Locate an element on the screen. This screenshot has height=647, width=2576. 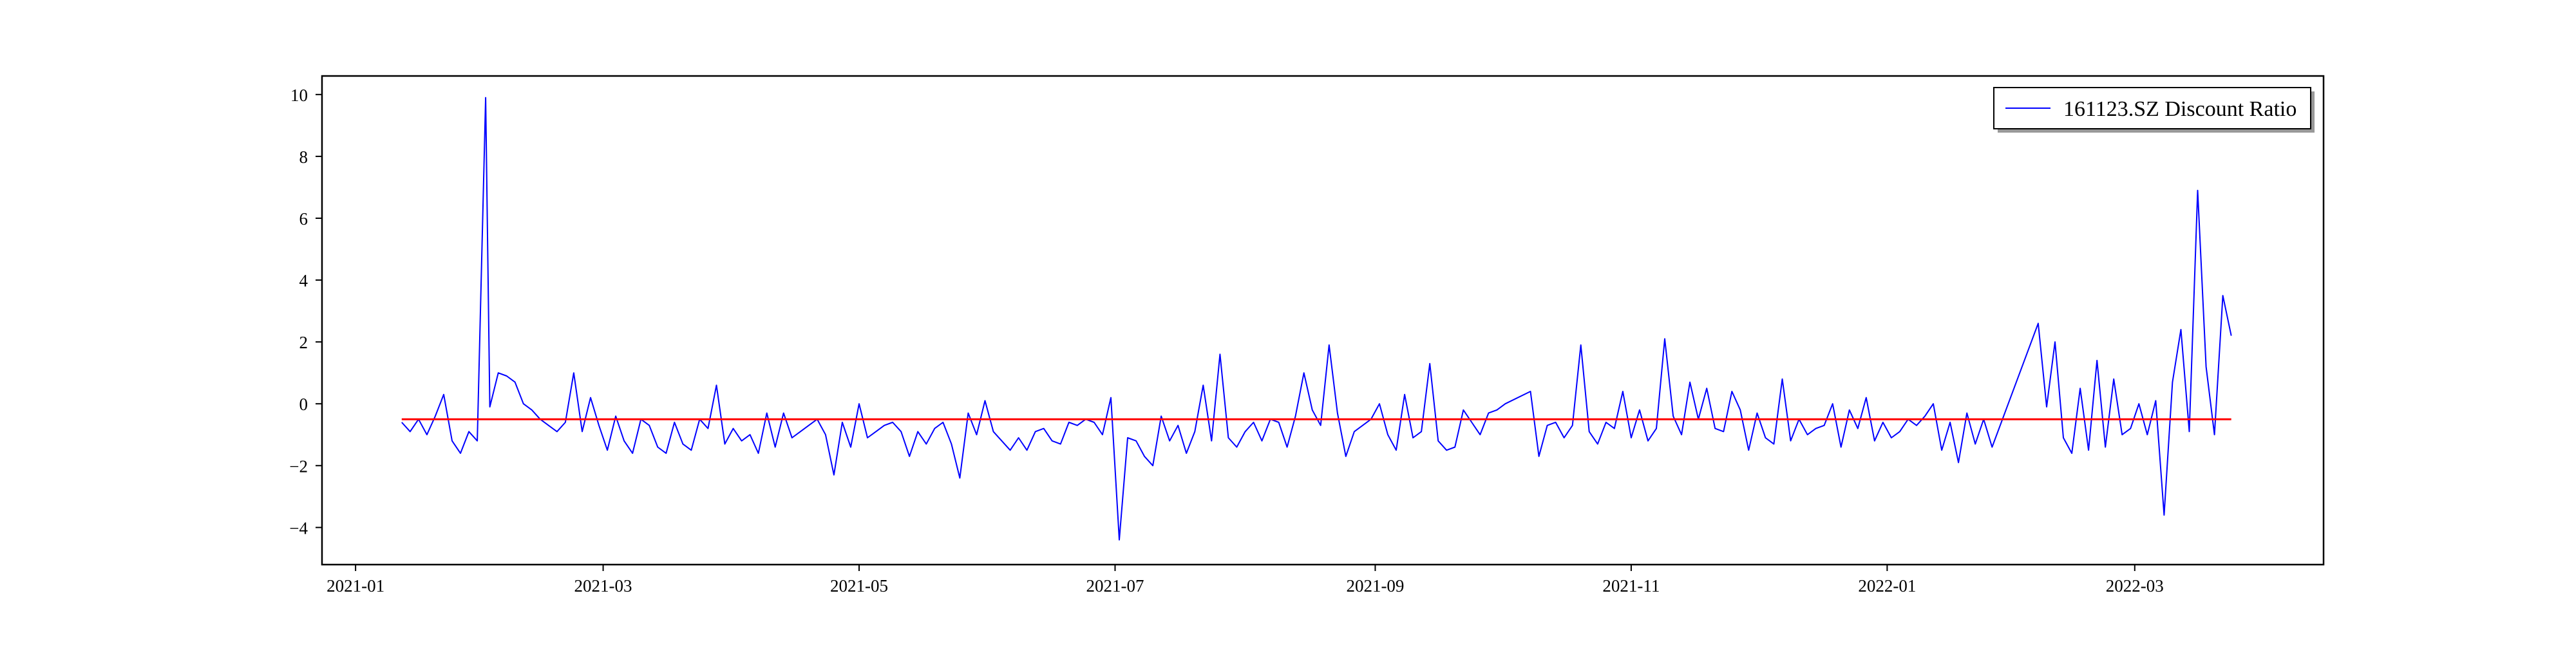
x-tick-label: 2022-01 is located at coordinates (1887, 585).